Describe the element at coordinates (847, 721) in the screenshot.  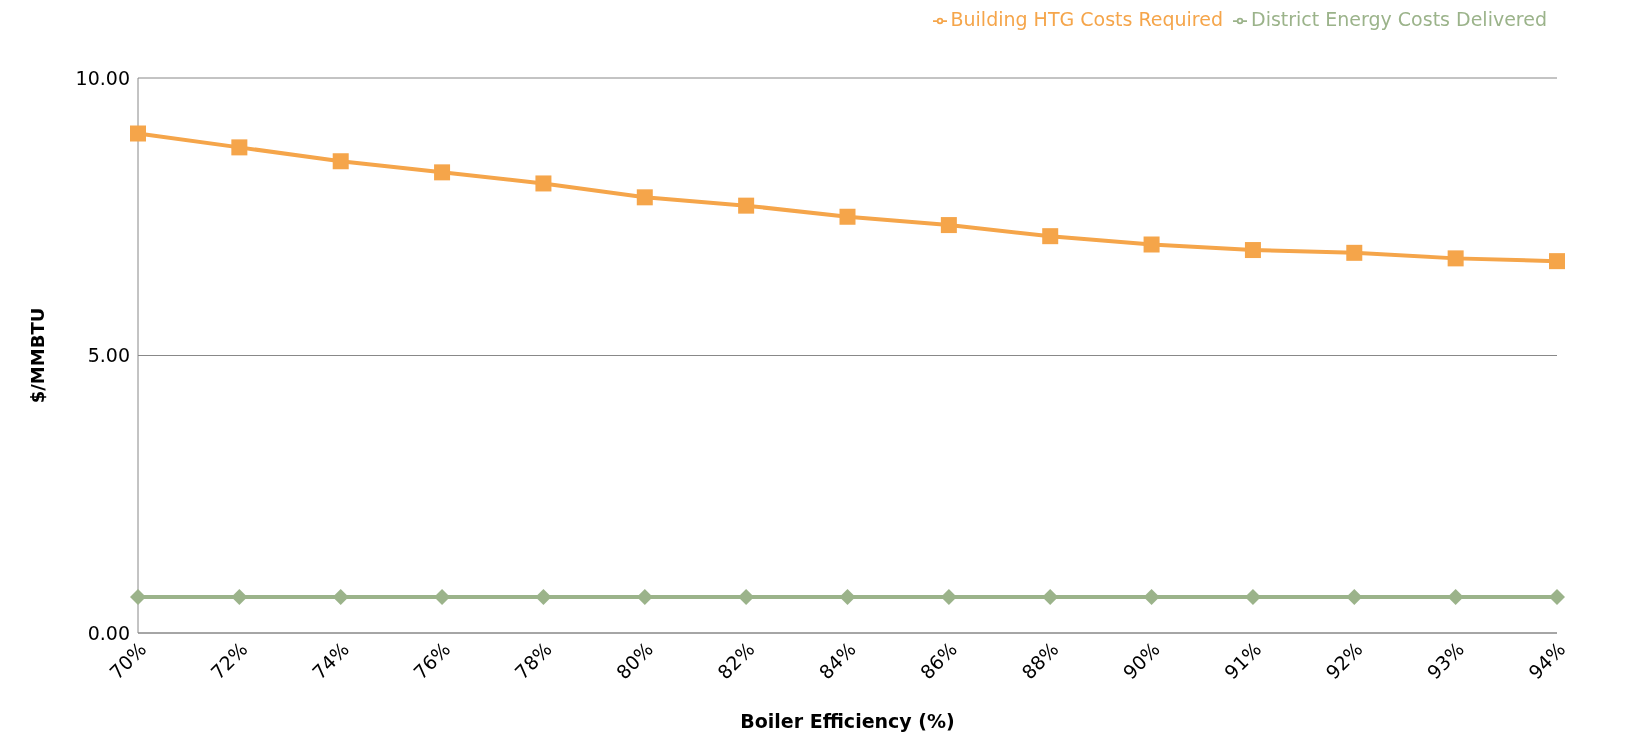
I see `x-axis-title: Boiler Efficiency (%)` at that location.